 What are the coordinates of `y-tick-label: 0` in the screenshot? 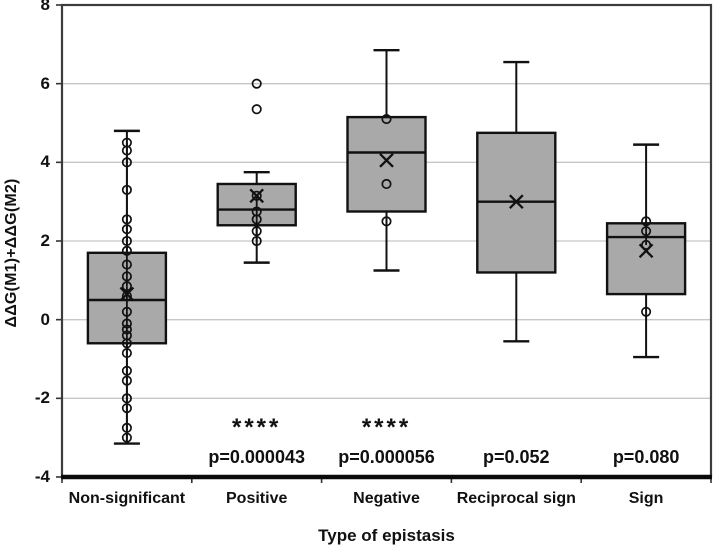 It's located at (45, 319).